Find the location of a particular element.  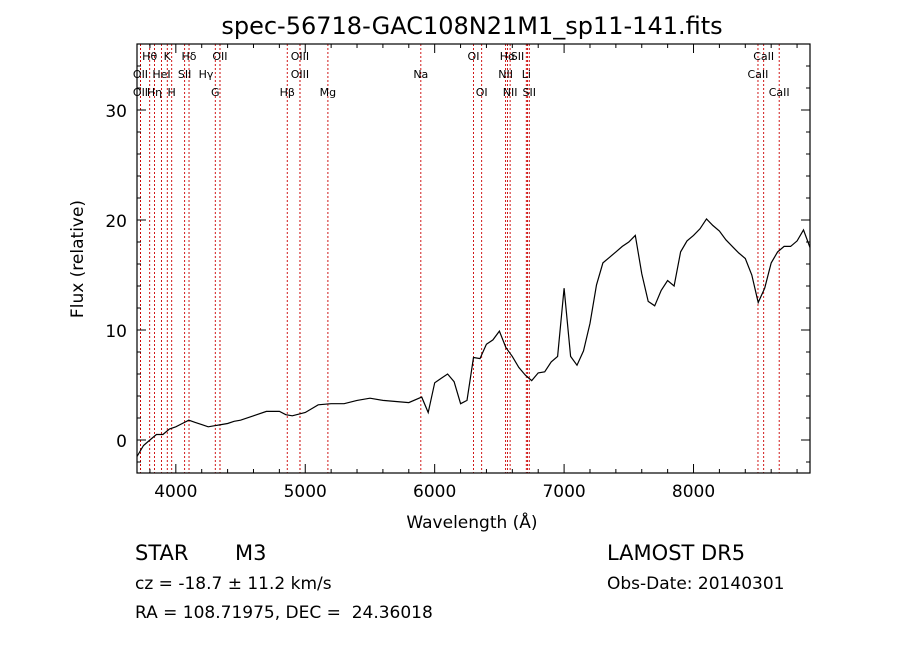

line-label-26: SII is located at coordinates (529, 92).